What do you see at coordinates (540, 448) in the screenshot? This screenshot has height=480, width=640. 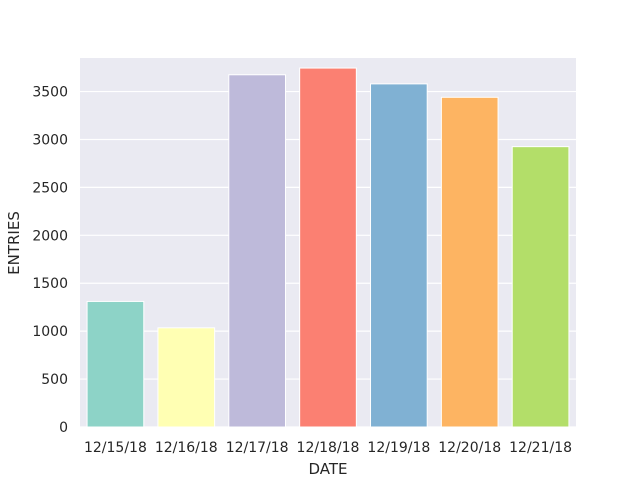 I see `x-tick-label: 12/21/18` at bounding box center [540, 448].